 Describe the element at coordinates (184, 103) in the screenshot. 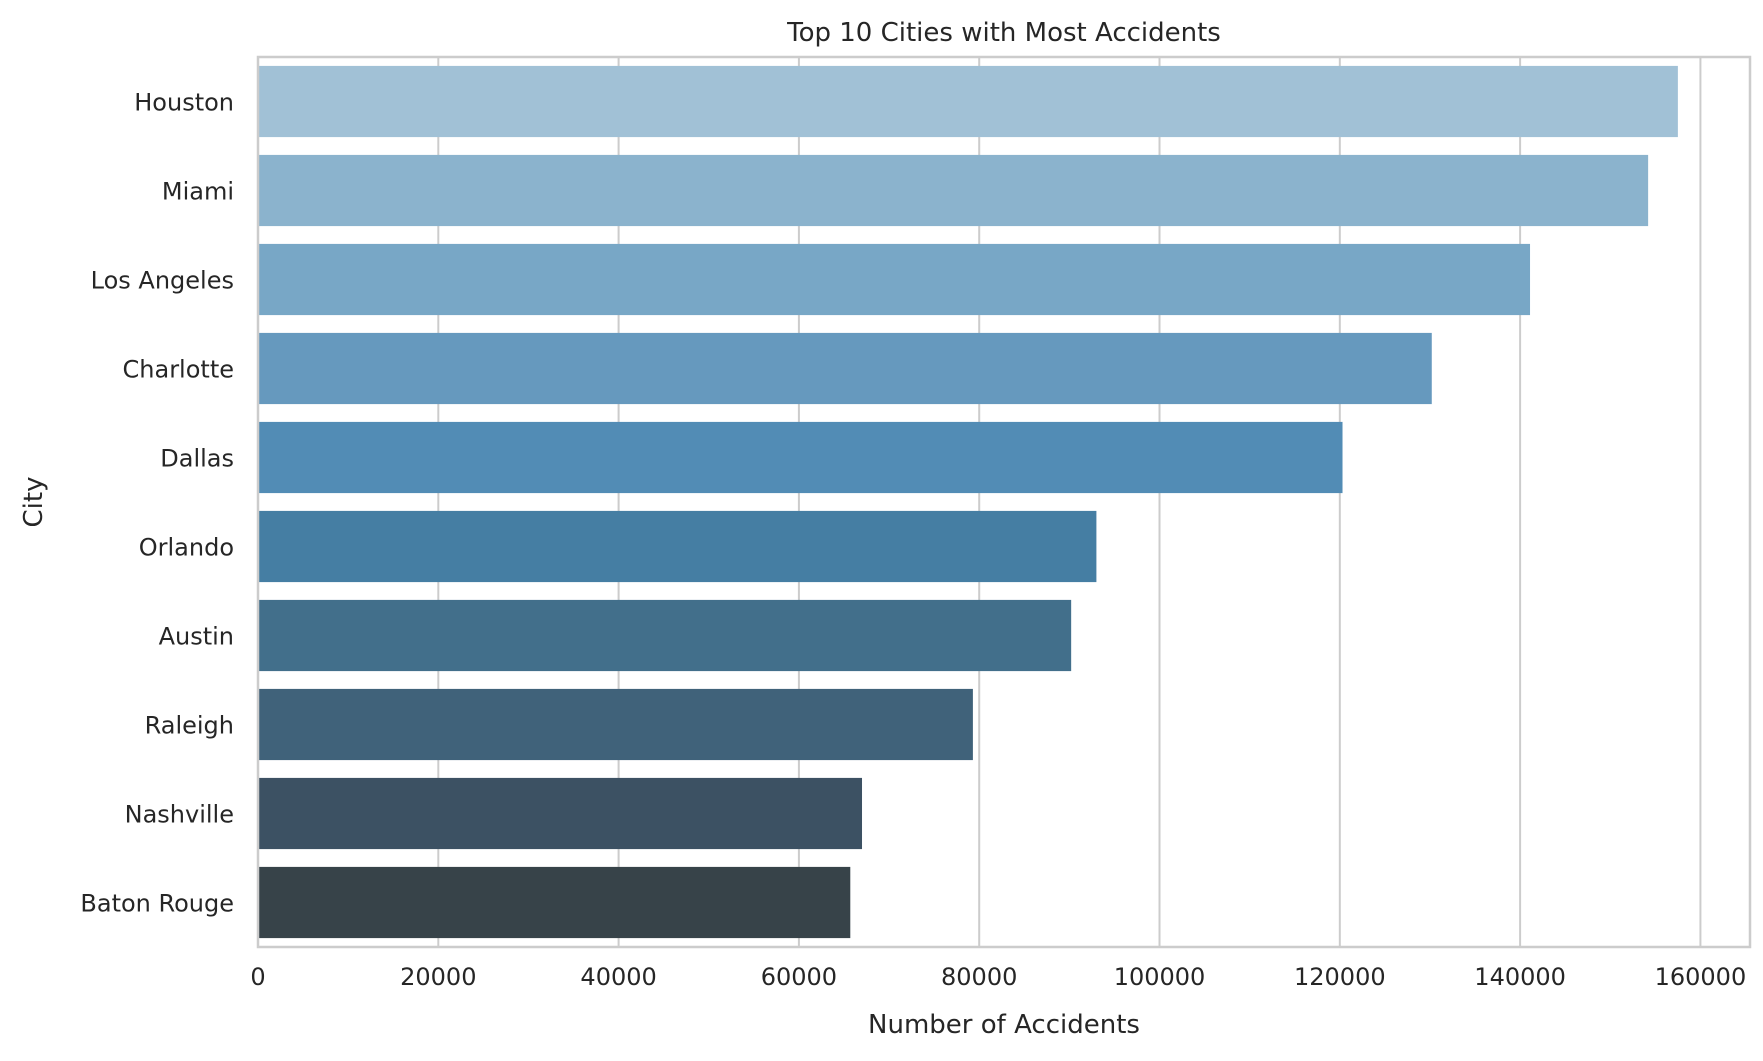

I see `y-tick-label: Houston` at that location.